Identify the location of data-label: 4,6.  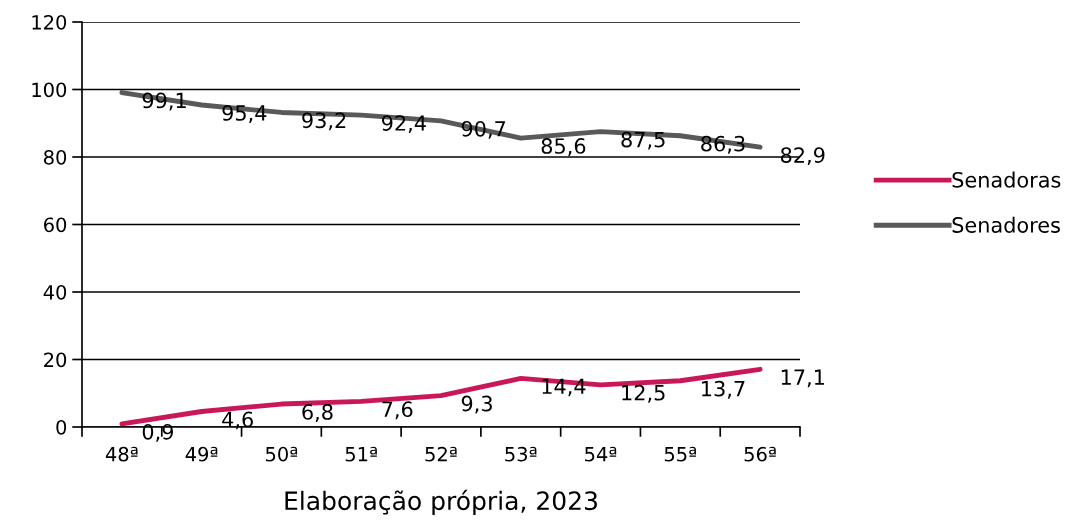
(237, 420).